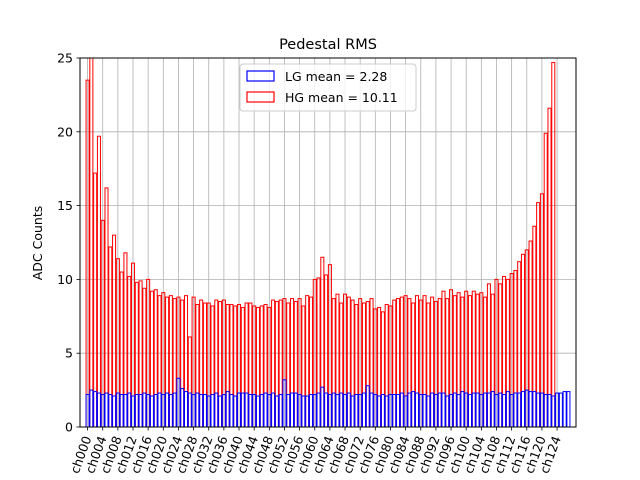  Describe the element at coordinates (65, 205) in the screenshot. I see `y-tick-label: 15` at that location.